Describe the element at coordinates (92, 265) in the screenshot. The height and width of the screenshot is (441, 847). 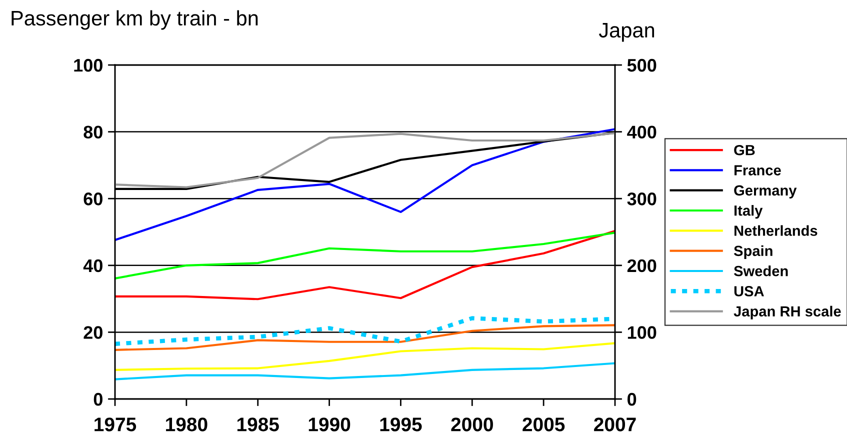
I see `y-tick-label: 40` at that location.